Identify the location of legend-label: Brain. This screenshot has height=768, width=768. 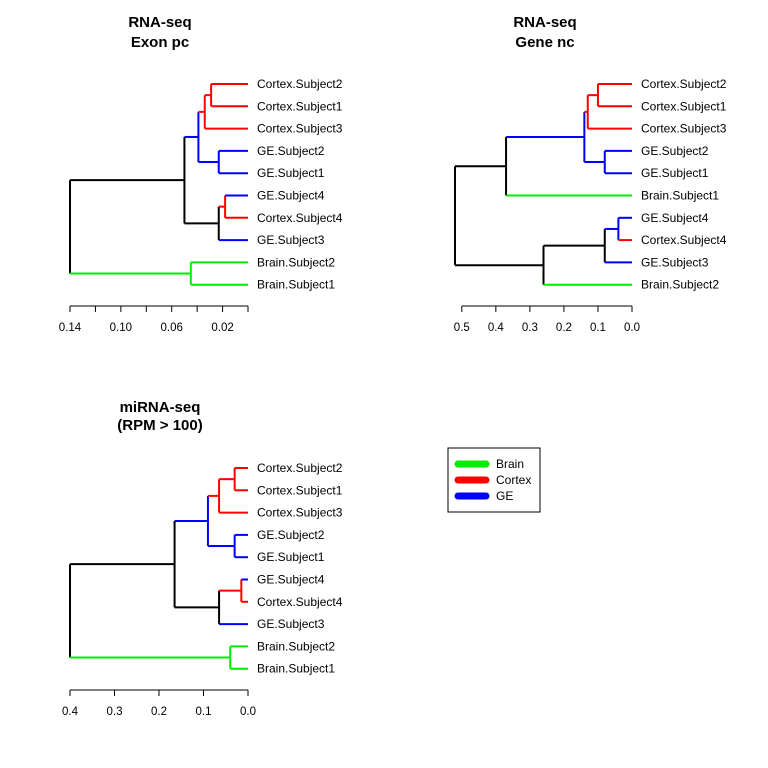
(510, 464).